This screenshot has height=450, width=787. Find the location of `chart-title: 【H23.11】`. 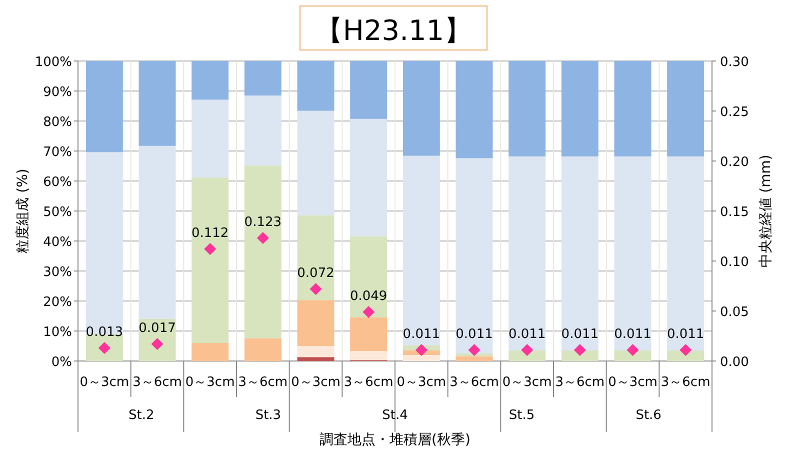

chart-title: 【H23.11】 is located at coordinates (393, 30).